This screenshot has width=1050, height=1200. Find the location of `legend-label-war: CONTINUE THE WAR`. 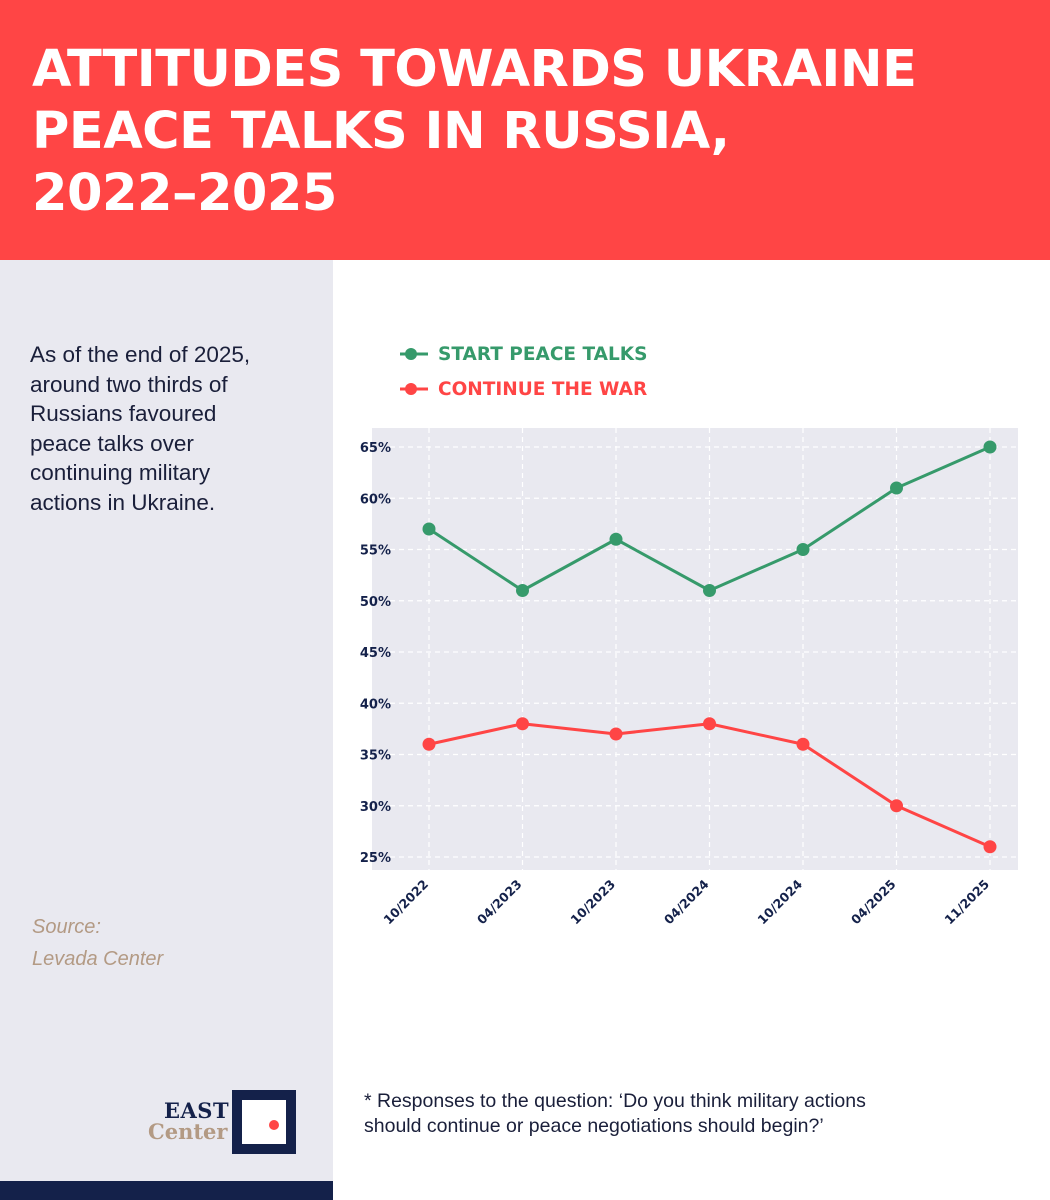

legend-label-war: CONTINUE THE WAR is located at coordinates (543, 389).